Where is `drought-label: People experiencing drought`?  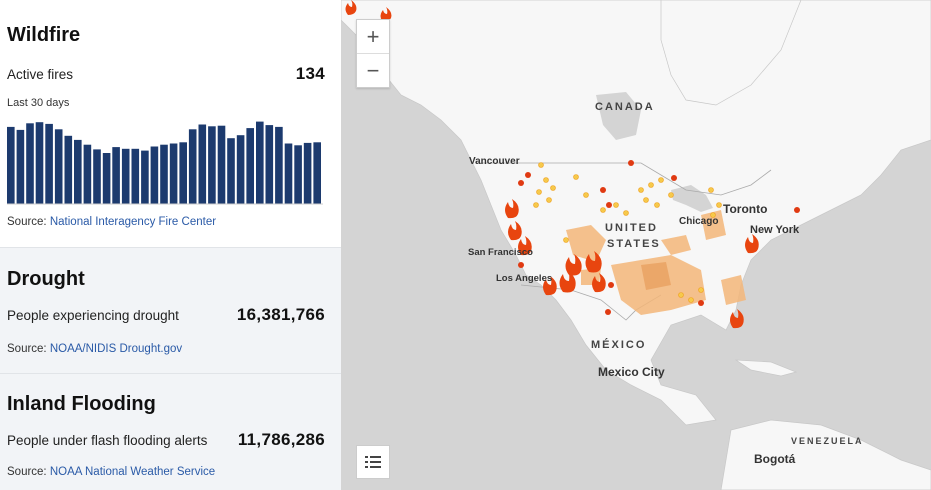
drought-label: People experiencing drought is located at coordinates (93, 315).